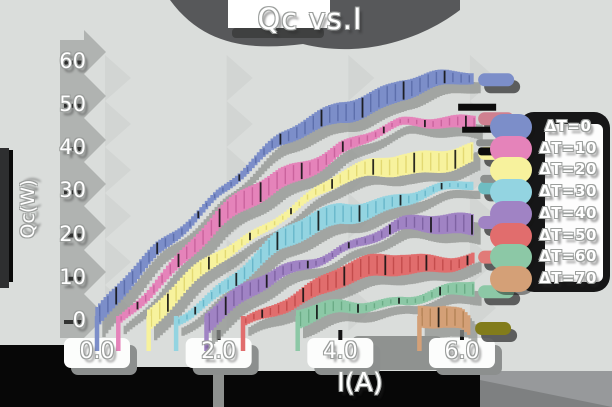 This screenshot has width=612, height=407. Describe the element at coordinates (11, 216) in the screenshot. I see `left-edge-line` at that location.